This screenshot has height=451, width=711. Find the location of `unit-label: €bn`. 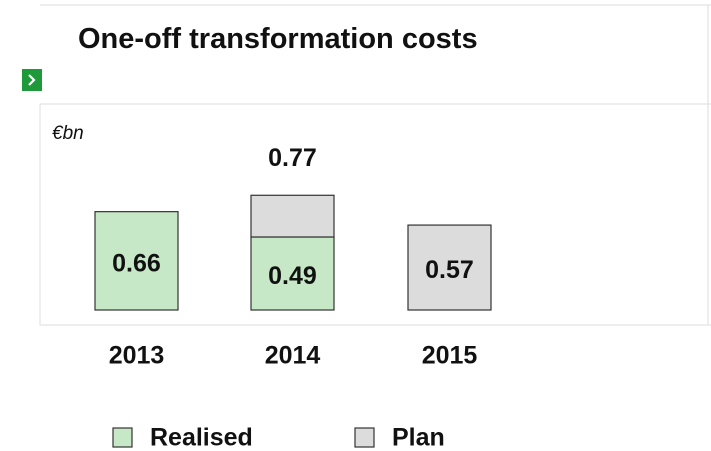

unit-label: €bn is located at coordinates (68, 133).